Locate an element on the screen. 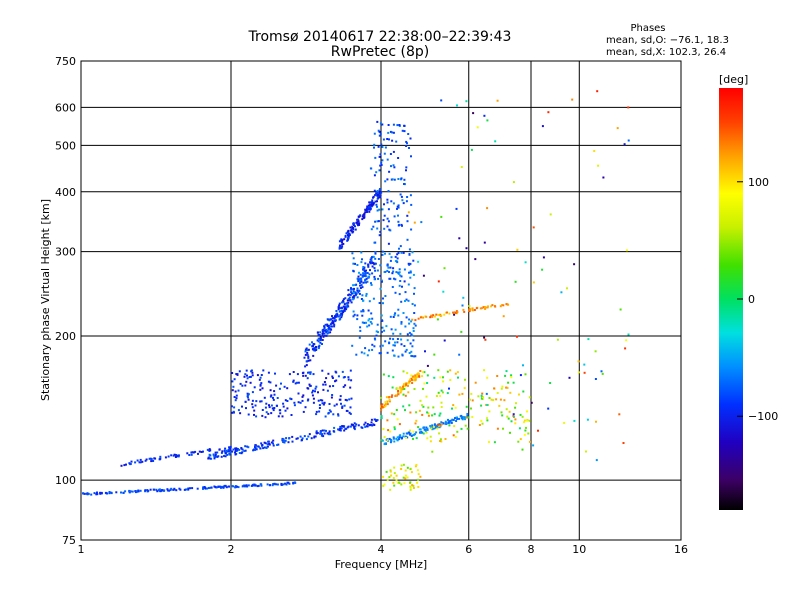 Image resolution: width=800 pixels, height=600 pixels. x-tick-label: 8 is located at coordinates (531, 549).